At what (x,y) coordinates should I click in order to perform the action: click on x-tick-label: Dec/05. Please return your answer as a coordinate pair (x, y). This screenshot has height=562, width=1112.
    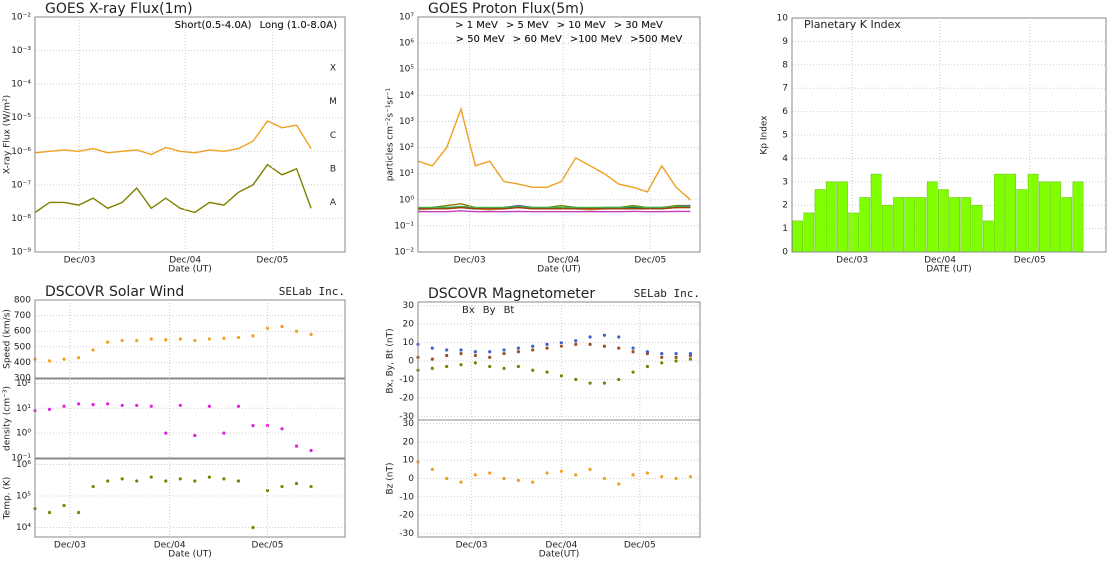
    Looking at the image, I should click on (268, 546).